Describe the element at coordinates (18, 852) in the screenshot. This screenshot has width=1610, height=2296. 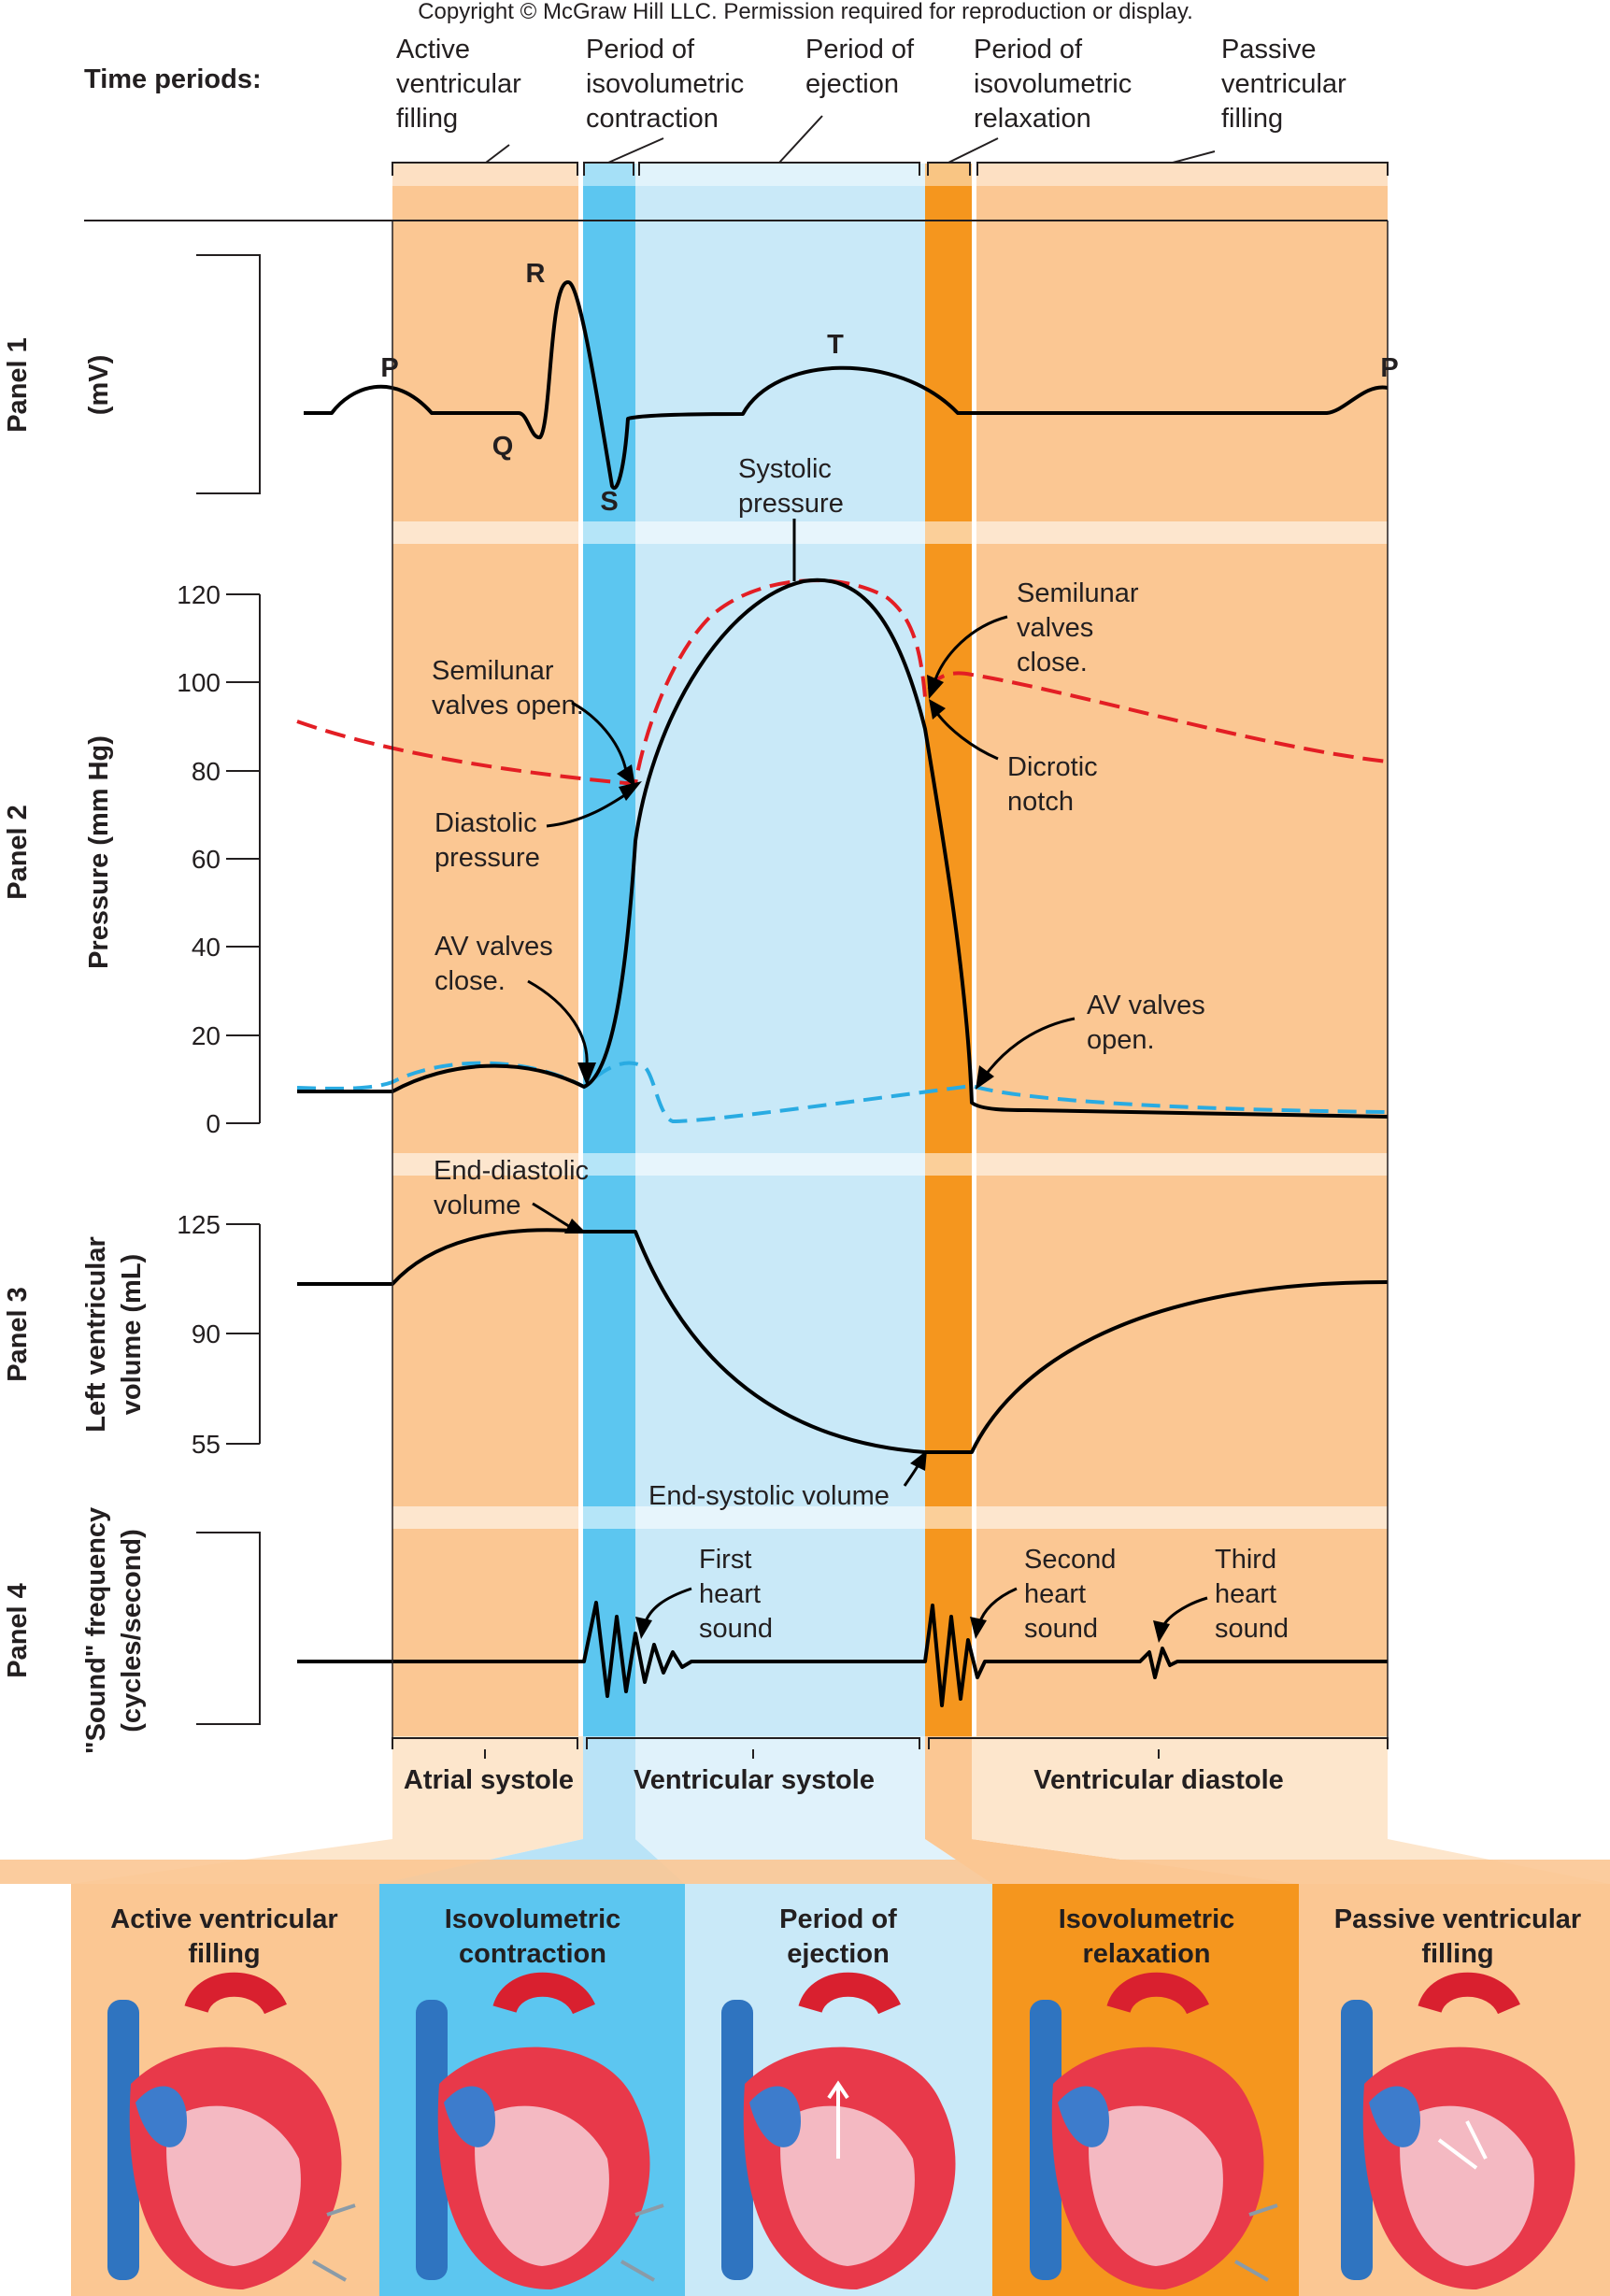
I see `panel-2-label: Panel 2` at that location.